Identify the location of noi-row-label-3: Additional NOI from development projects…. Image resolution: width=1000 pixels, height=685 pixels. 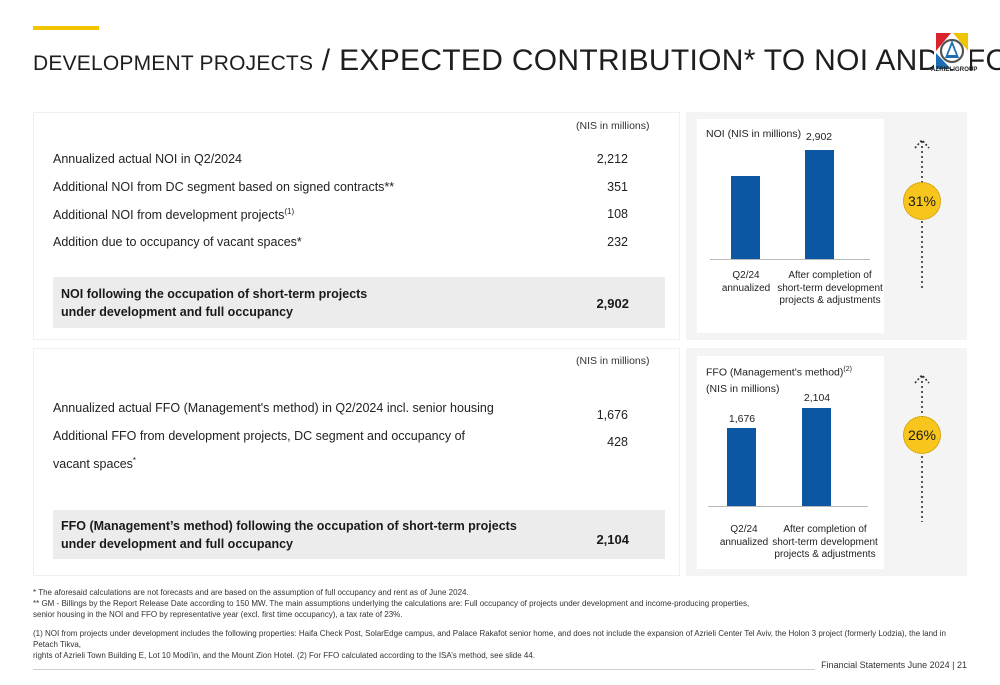
(174, 215).